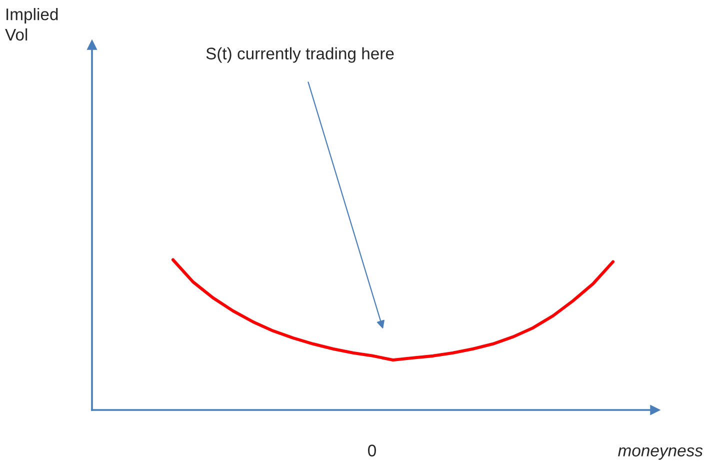 The image size is (706, 463). What do you see at coordinates (372, 450) in the screenshot?
I see `text: 0` at bounding box center [372, 450].